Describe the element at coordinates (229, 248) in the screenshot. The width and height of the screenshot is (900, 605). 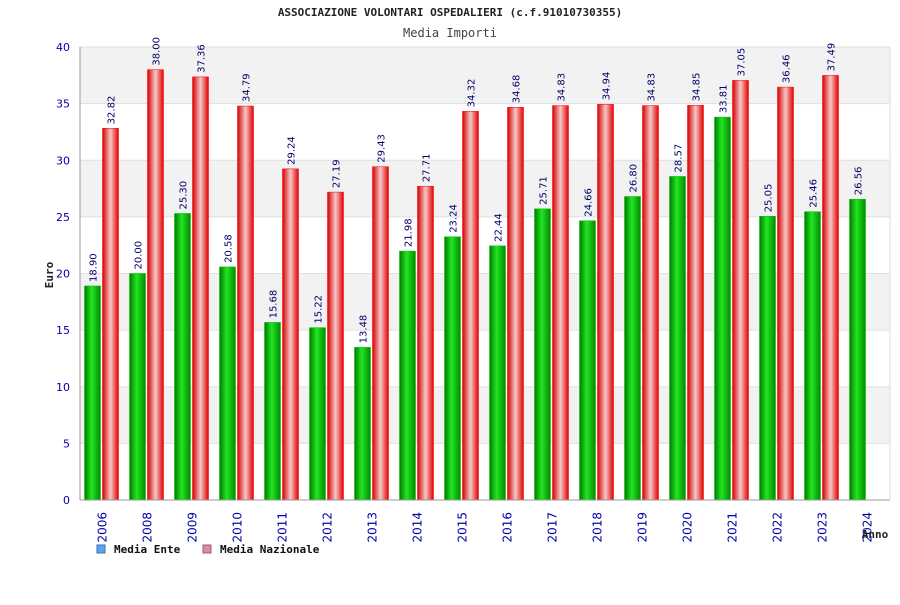
I see `data-label-ente: 20.58` at that location.